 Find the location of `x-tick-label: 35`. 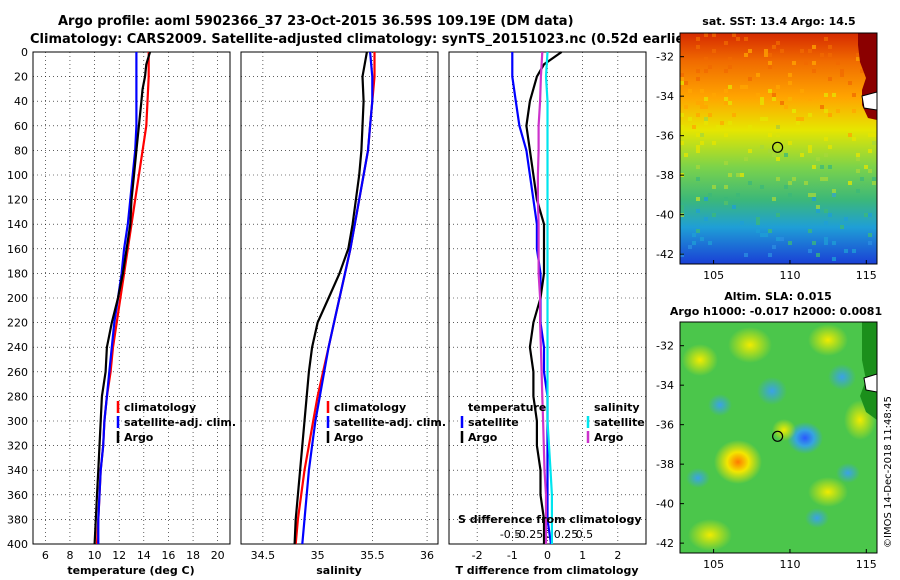

x-tick-label: 35 is located at coordinates (318, 555).